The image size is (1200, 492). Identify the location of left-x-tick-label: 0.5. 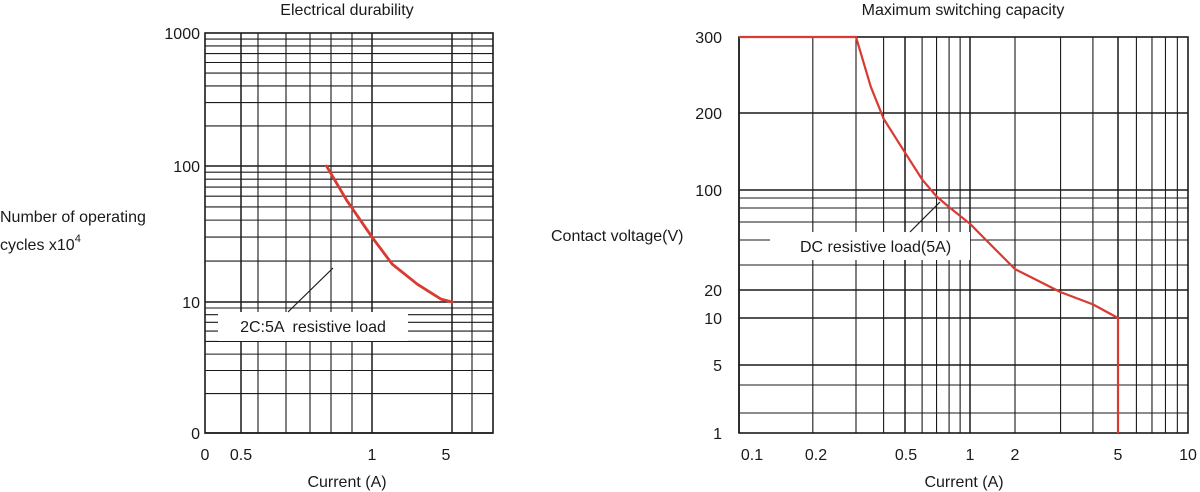
(241, 455).